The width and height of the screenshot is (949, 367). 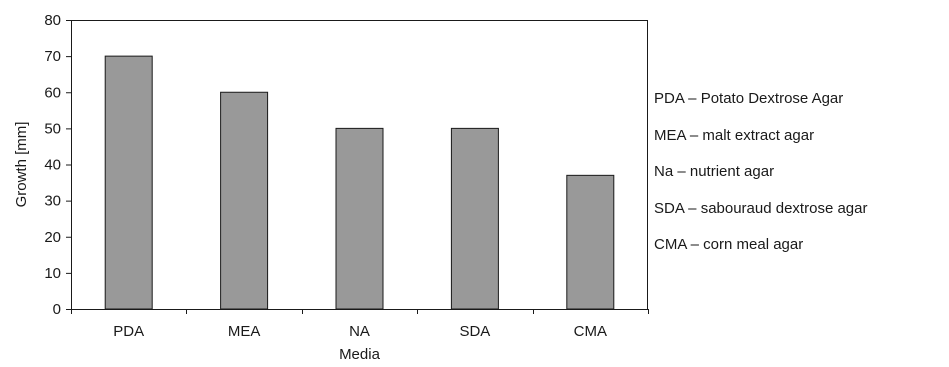 I want to click on x-tick-label-na: NA, so click(x=359, y=331).